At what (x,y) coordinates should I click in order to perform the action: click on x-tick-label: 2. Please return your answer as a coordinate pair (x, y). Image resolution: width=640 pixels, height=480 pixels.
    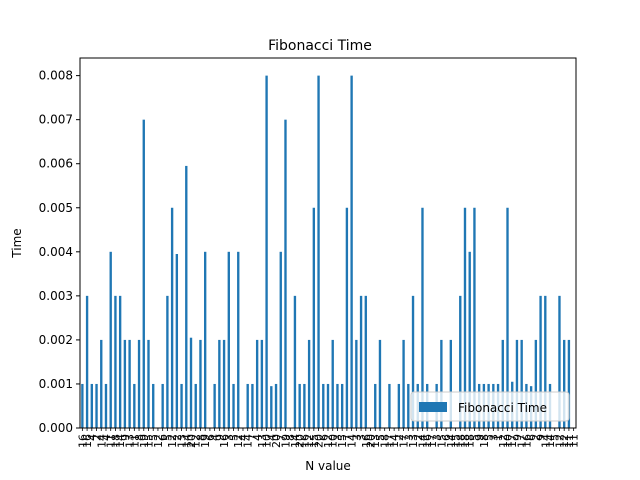
    Looking at the image, I should click on (418, 437).